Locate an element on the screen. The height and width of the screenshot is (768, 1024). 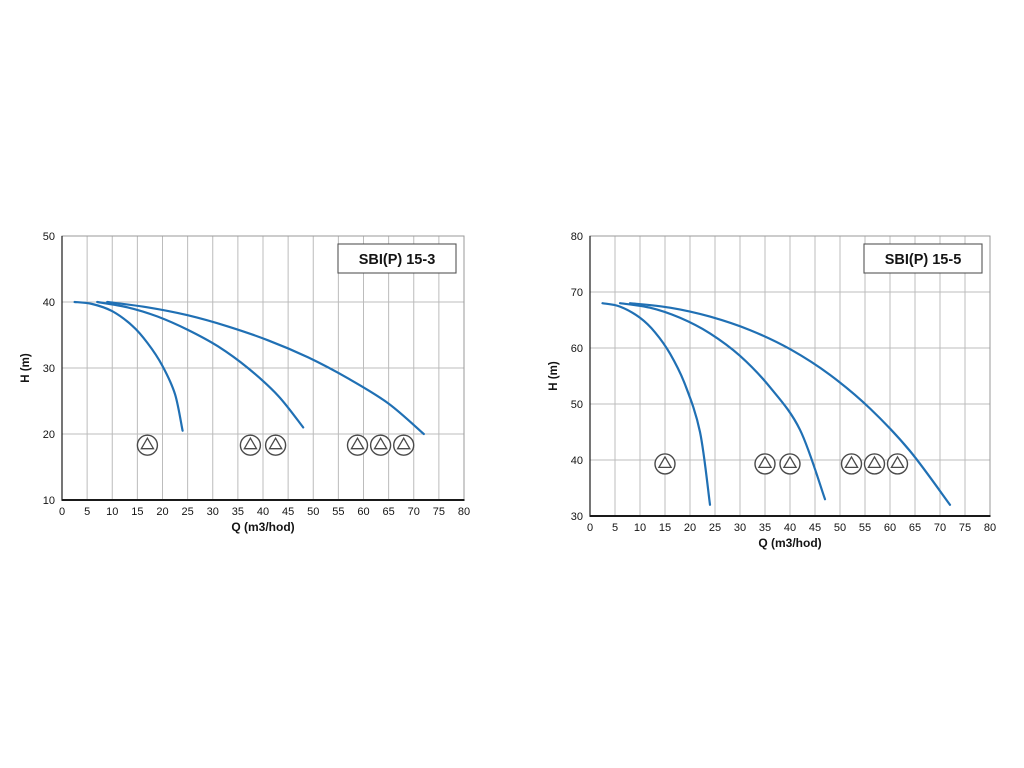
chart-title: SBI(P) 15-5 is located at coordinates (923, 260).